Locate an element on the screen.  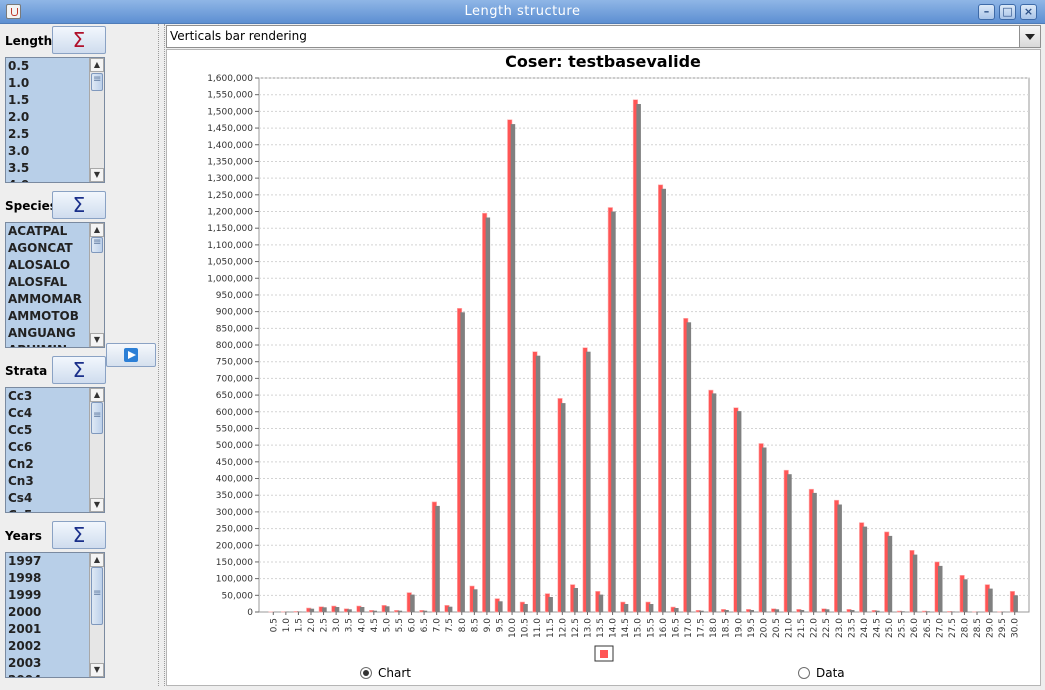
x-tick-label: 28.5 is located at coordinates (978, 628).